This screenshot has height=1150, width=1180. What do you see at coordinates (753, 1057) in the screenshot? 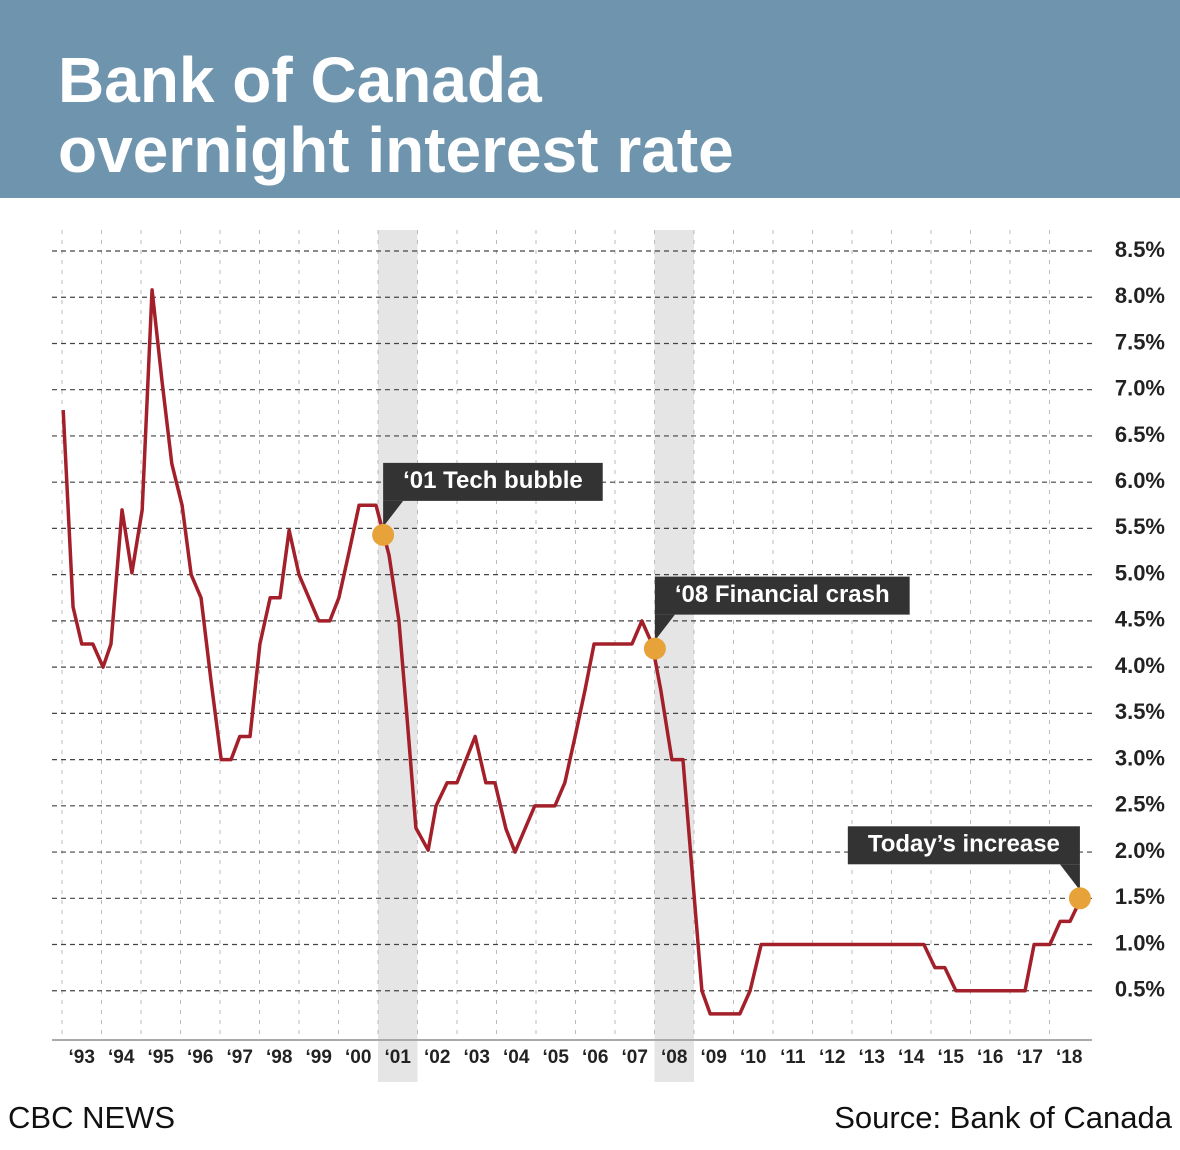
I see `x-tick-label: ‘10` at bounding box center [753, 1057].